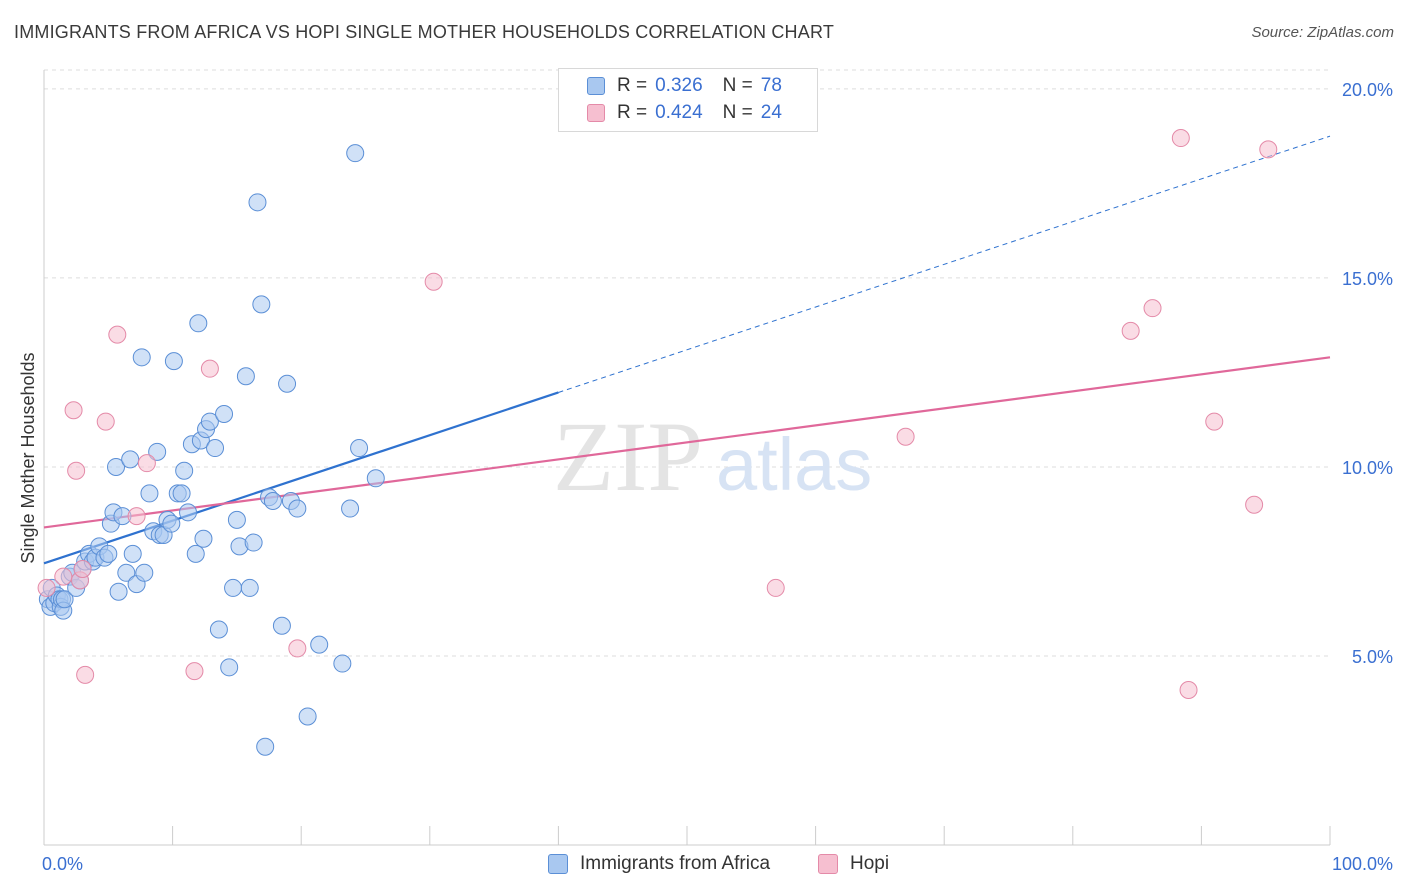 This screenshot has width=1406, height=892. What do you see at coordinates (771, 85) in the screenshot?
I see `n-value: 78` at bounding box center [771, 85].